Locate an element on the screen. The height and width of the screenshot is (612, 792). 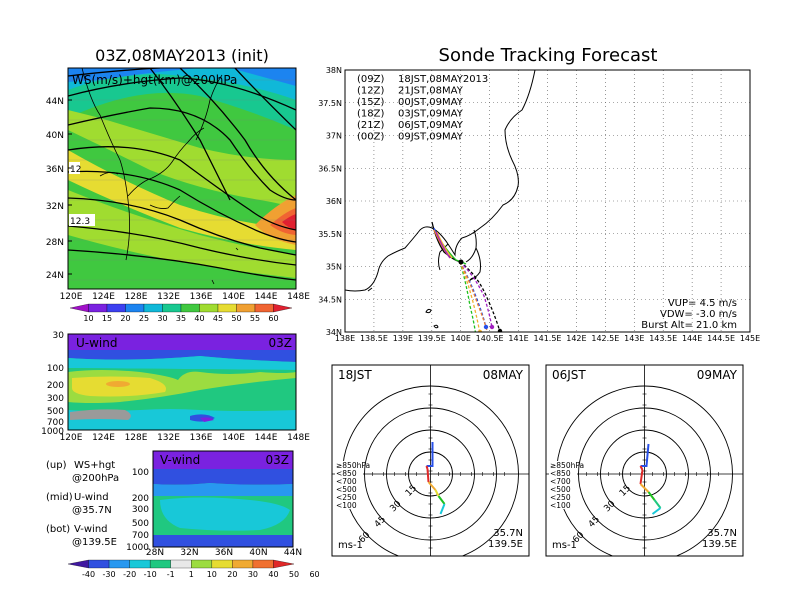
lat-tick-label: 35.5N is located at coordinates (330, 234).